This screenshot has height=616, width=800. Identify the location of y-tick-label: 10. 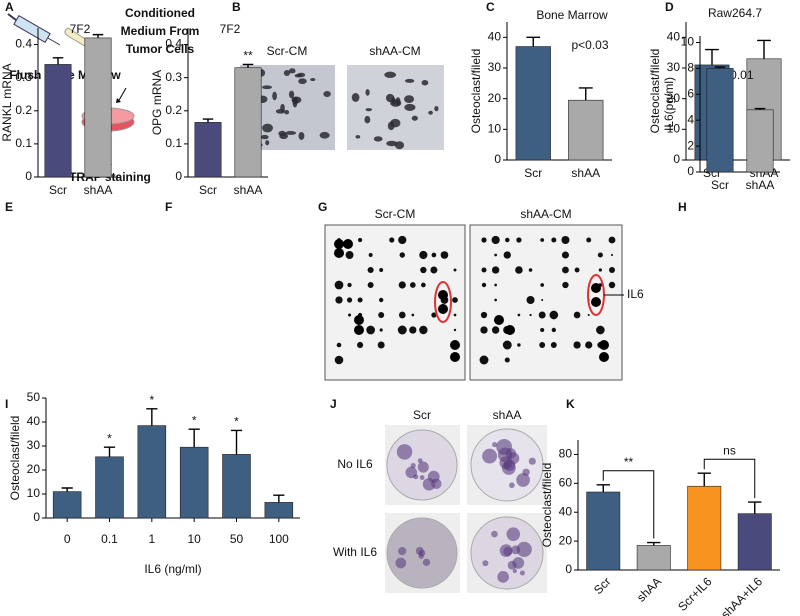
(34, 493).